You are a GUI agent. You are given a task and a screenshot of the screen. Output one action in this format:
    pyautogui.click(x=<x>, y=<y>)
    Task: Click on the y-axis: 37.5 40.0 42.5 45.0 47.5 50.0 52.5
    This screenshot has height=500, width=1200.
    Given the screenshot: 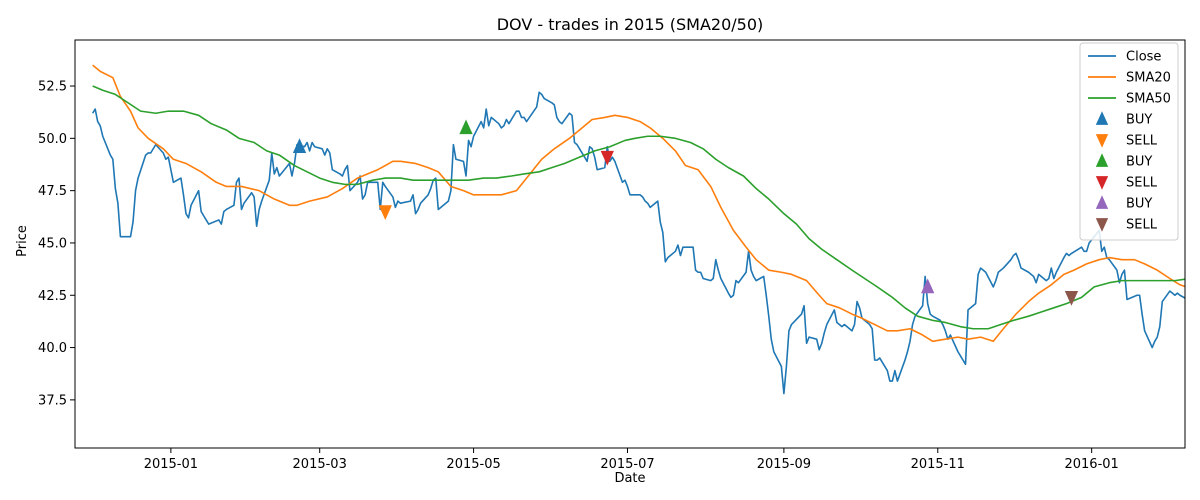 What is the action you would take?
    pyautogui.click(x=56, y=244)
    